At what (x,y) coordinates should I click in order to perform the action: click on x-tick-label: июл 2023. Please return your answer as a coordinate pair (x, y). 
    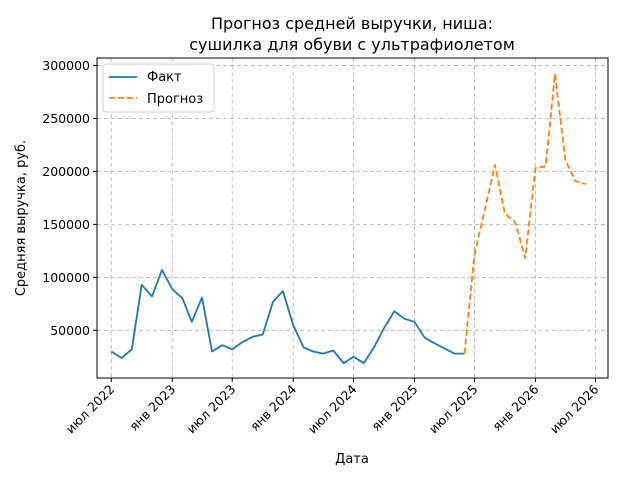
    Looking at the image, I should click on (211, 409).